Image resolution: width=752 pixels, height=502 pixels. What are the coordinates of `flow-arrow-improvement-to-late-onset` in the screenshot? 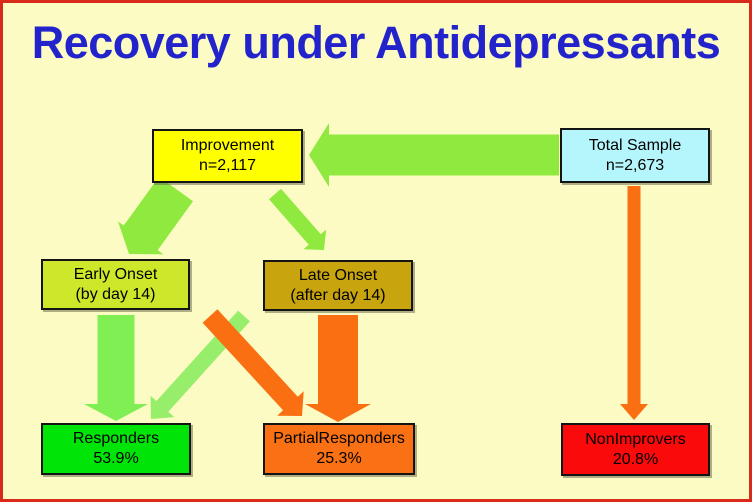 It's located at (298, 219).